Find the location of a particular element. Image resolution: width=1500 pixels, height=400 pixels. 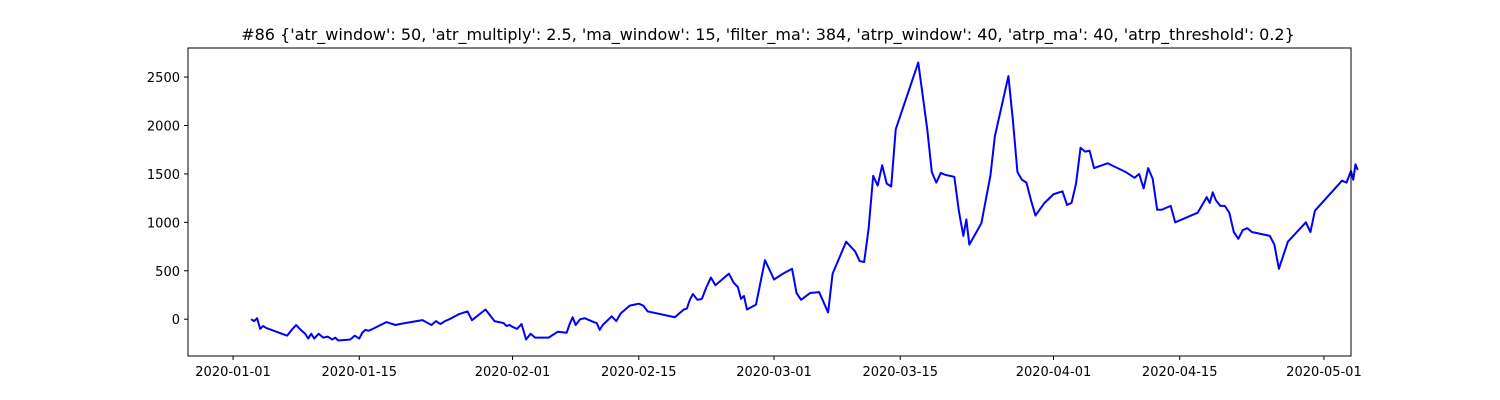

y-tick-label: 0 is located at coordinates (176, 320).